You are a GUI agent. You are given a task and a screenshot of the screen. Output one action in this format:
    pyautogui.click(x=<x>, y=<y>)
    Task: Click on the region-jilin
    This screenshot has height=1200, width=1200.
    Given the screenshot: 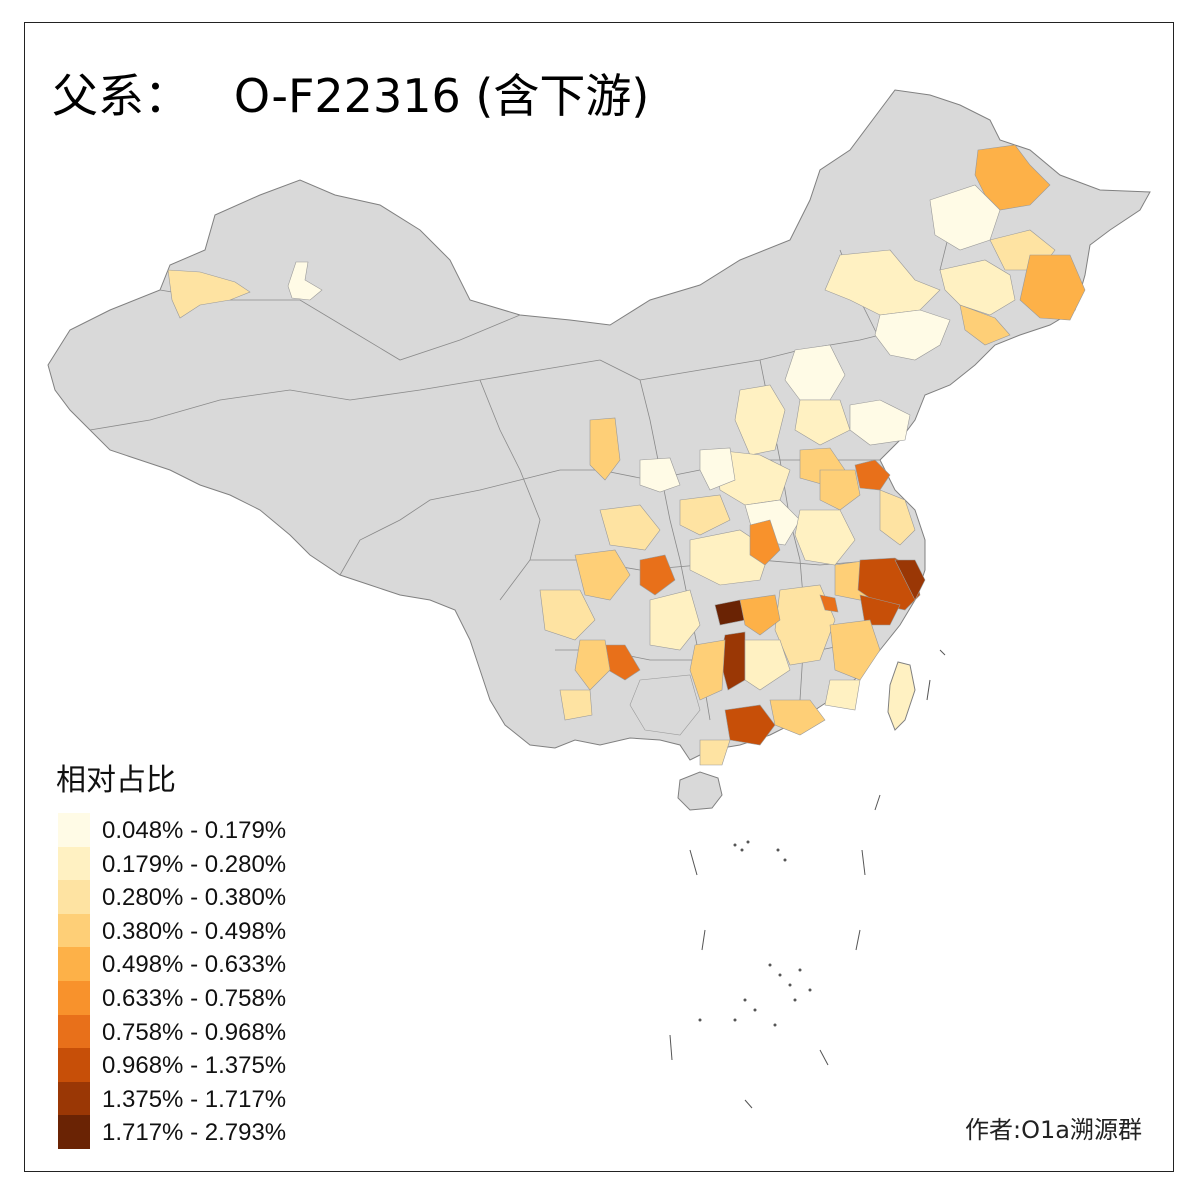 What is the action you would take?
    pyautogui.click(x=977, y=287)
    